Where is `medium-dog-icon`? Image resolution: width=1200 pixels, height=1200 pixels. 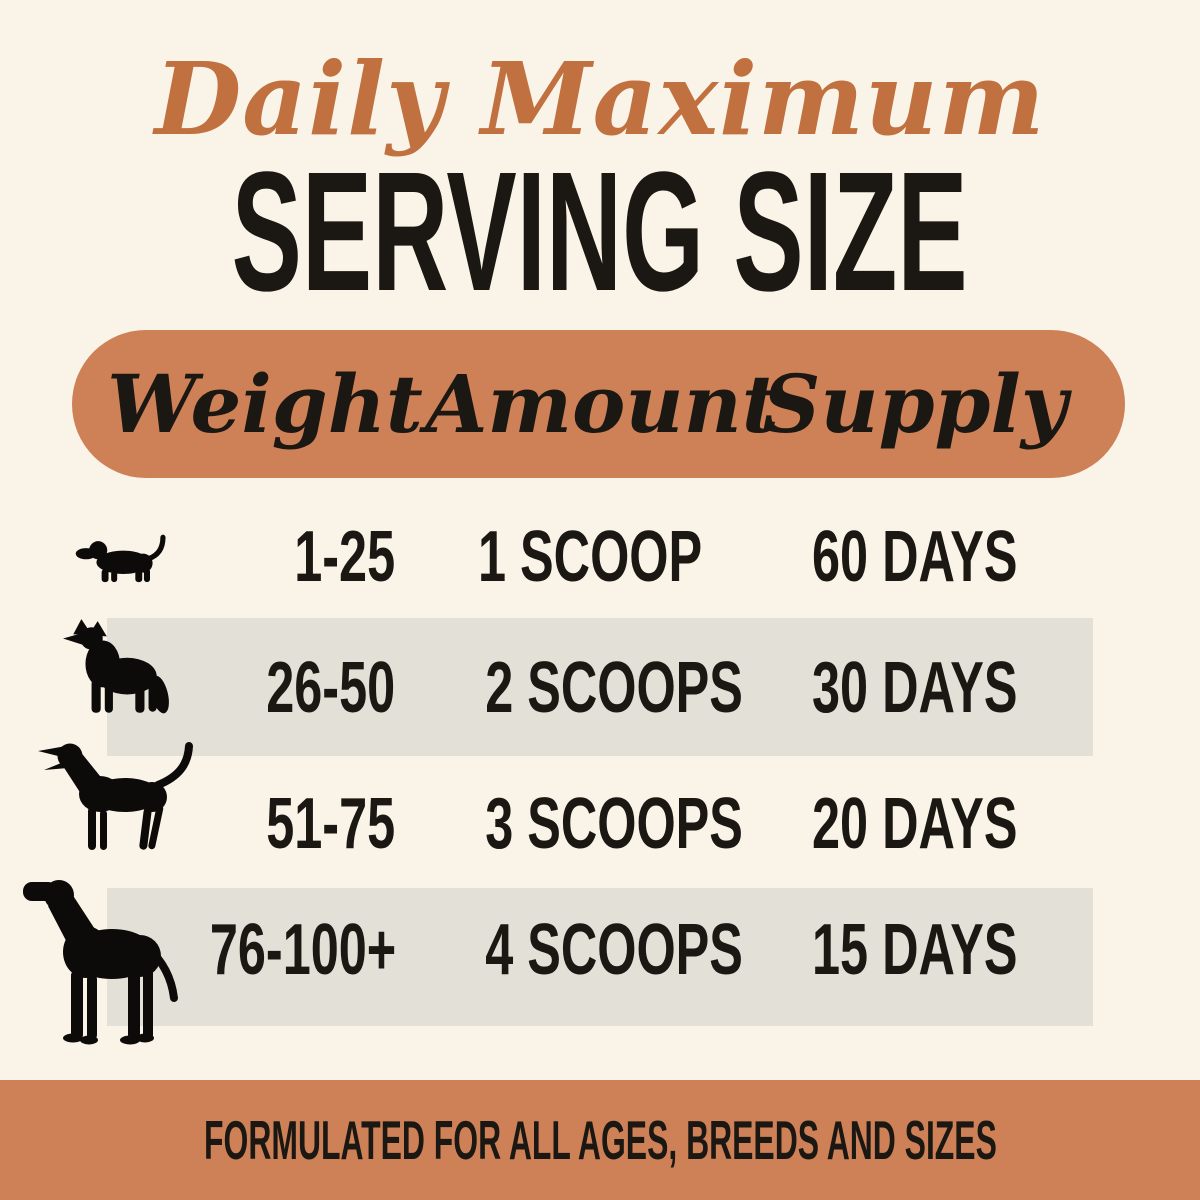
medium-dog-icon is located at coordinates (116, 666).